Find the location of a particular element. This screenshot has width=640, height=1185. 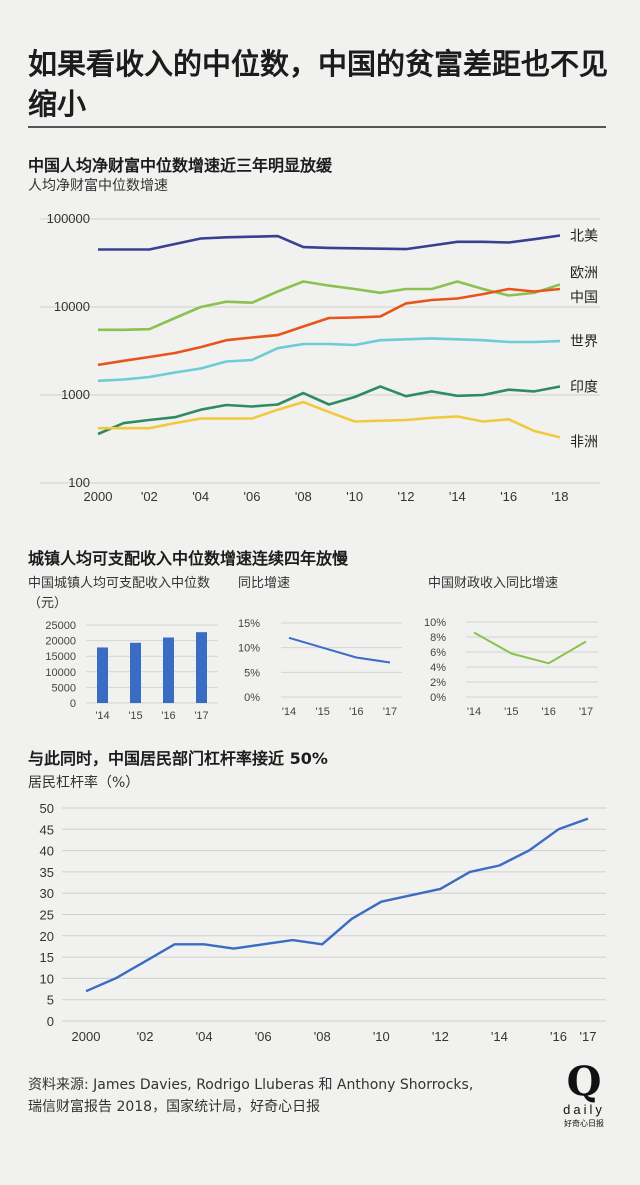

y-tick-label: 20 is located at coordinates (47, 936).